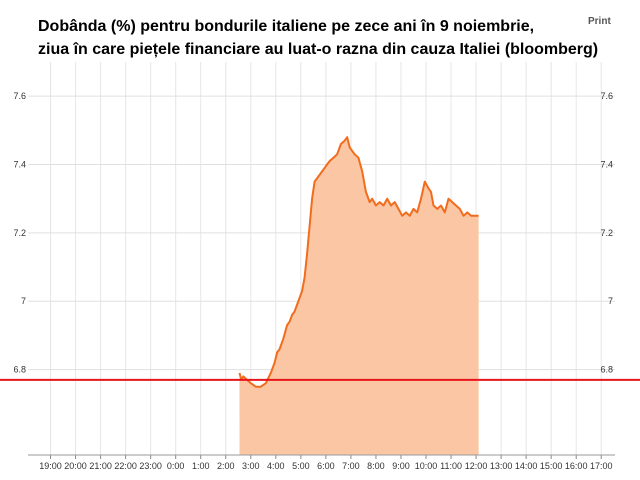 Image resolution: width=640 pixels, height=480 pixels. Describe the element at coordinates (606, 96) in the screenshot. I see `y-tick-label-right: 7.6` at that location.